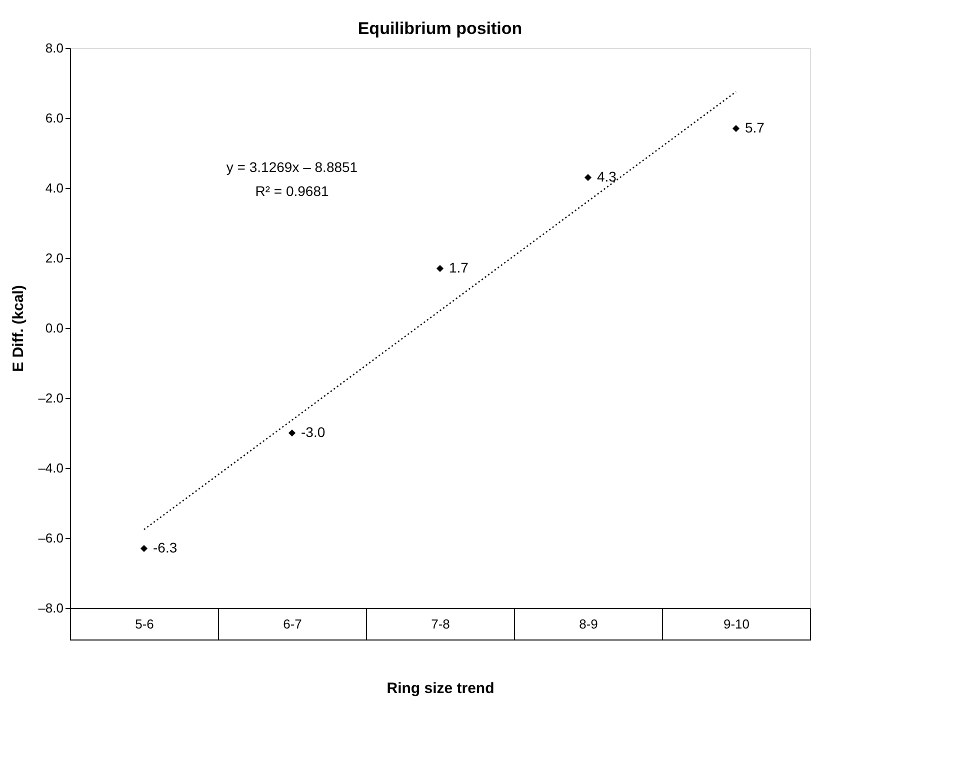  Describe the element at coordinates (292, 167) in the screenshot. I see `annotation: y = 3.1269x – 8.8851` at that location.